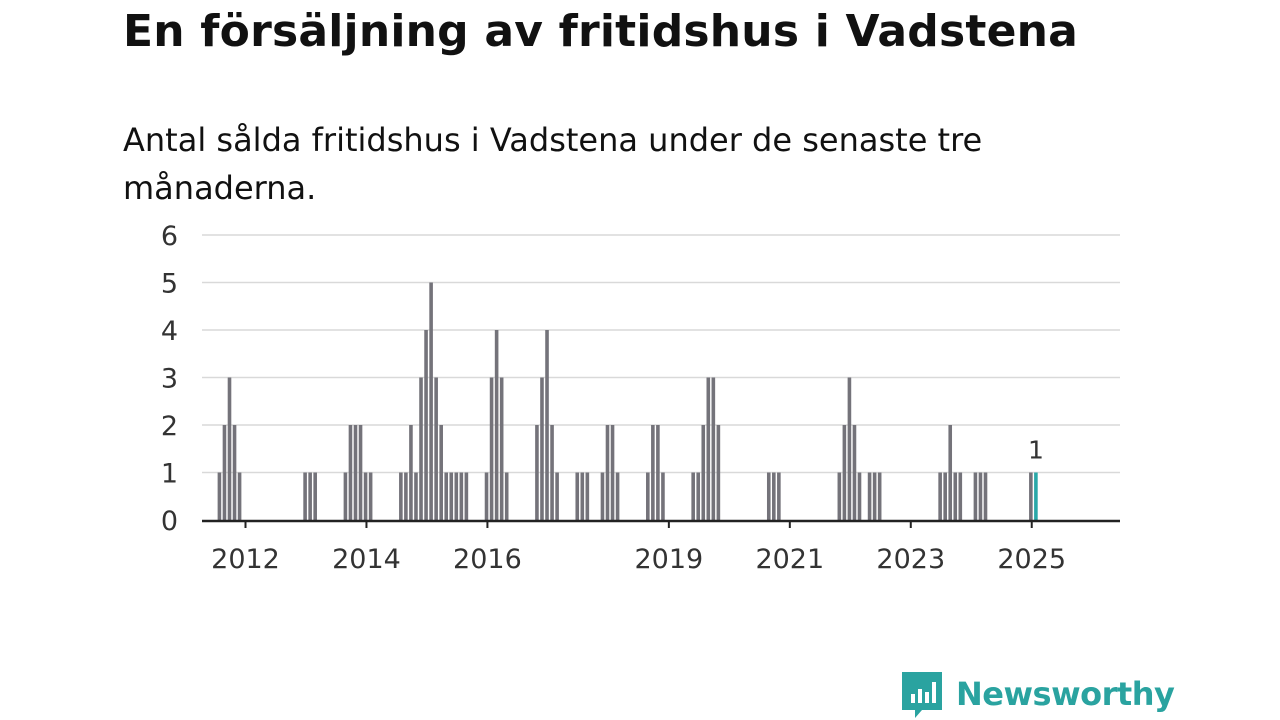 Image resolution: width=1280 pixels, height=720 pixels. What do you see at coordinates (487, 559) in the screenshot?
I see `x-tick-label: 2016` at bounding box center [487, 559].